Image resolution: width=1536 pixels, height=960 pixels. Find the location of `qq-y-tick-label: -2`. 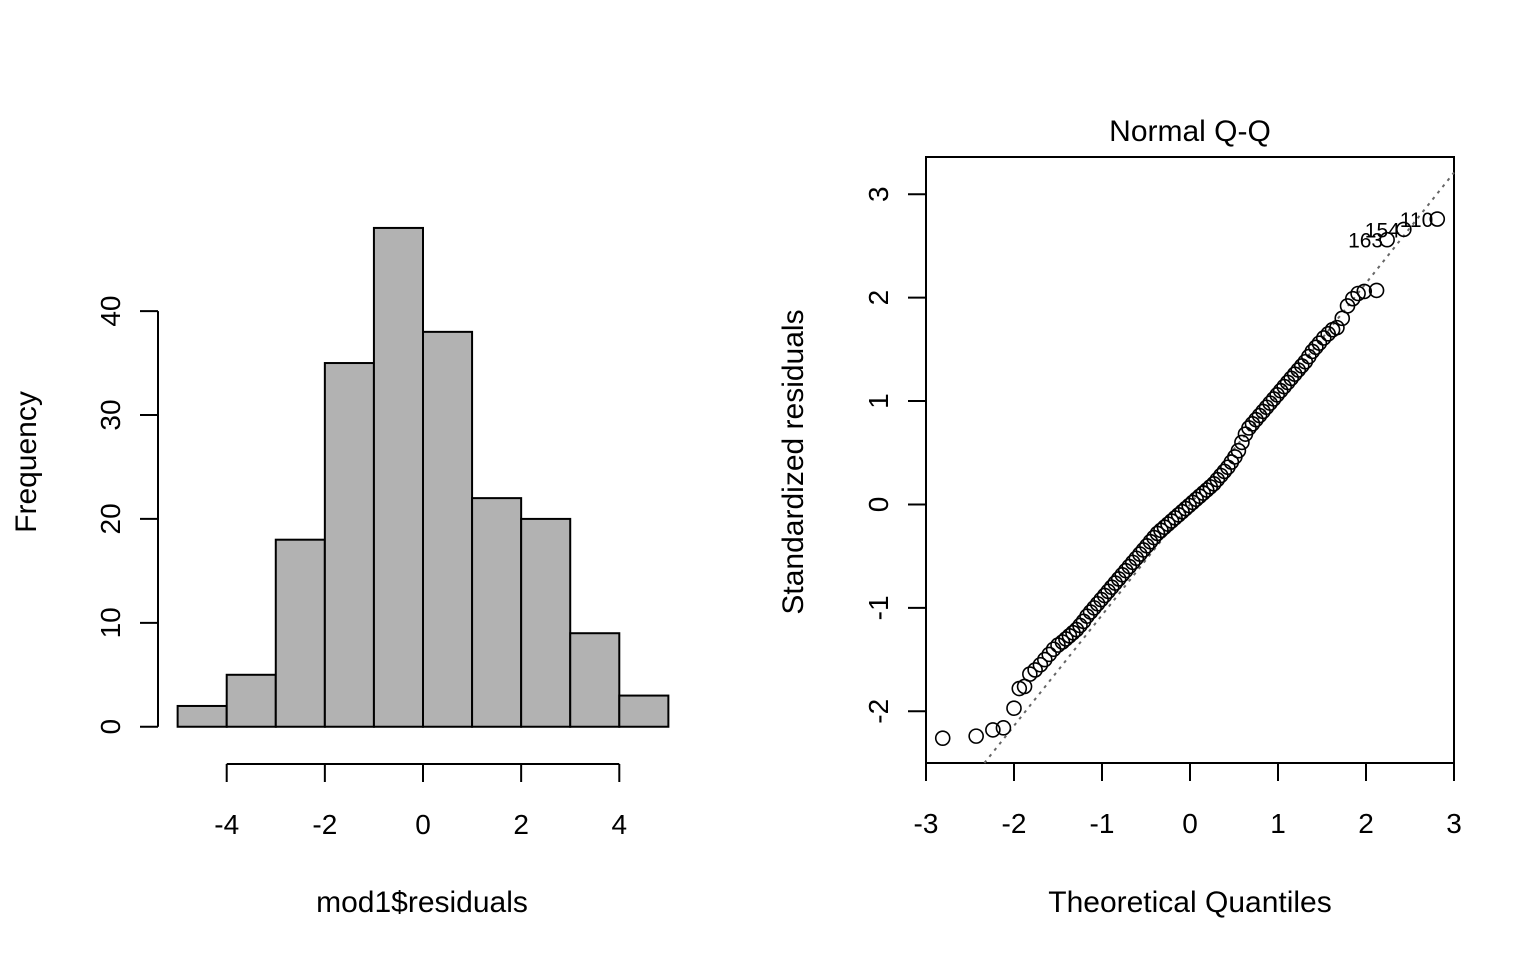

qq-y-tick-label: -2 is located at coordinates (878, 711).